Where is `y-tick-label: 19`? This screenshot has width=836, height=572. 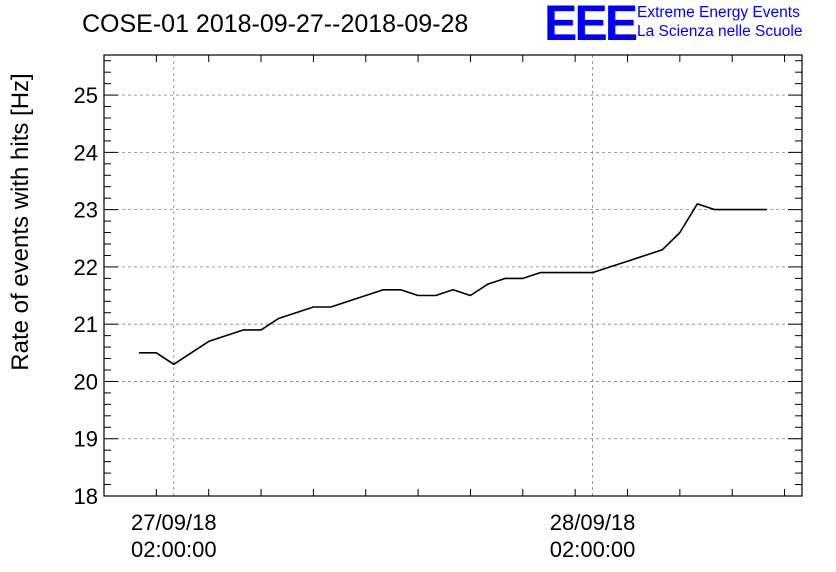 y-tick-label: 19 is located at coordinates (86, 439).